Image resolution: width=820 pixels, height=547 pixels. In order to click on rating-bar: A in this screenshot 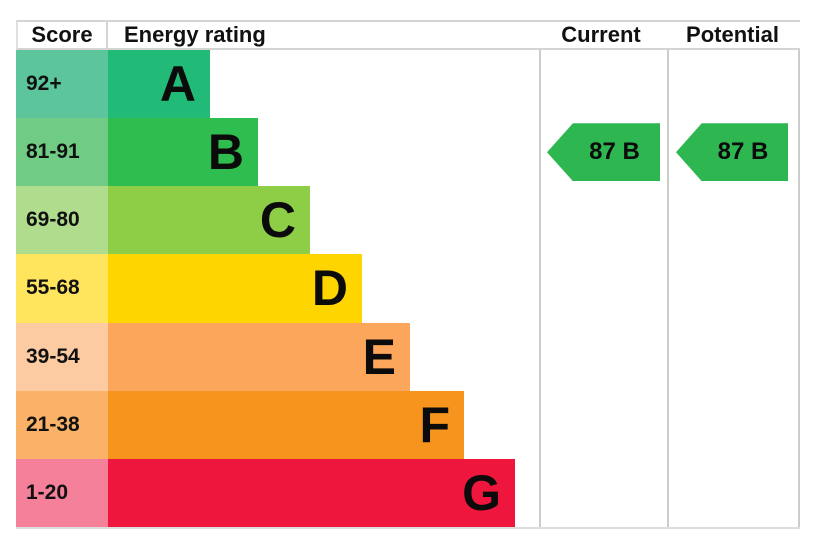, I will do `click(159, 84)`.